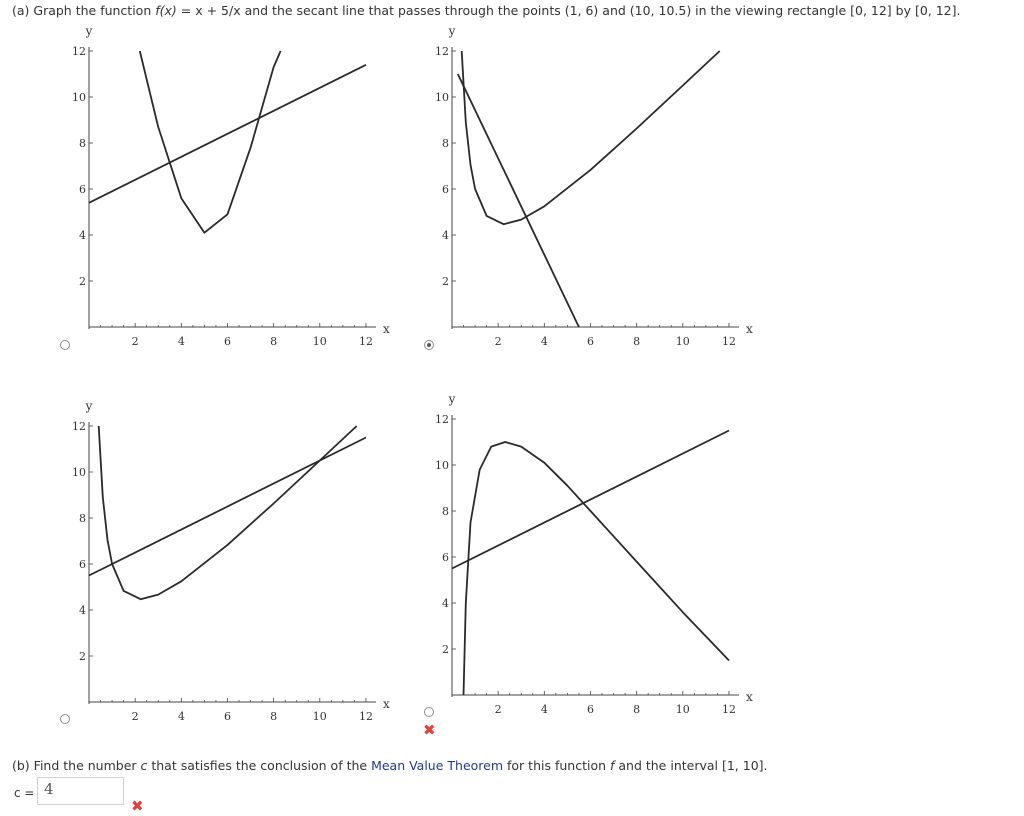 The width and height of the screenshot is (1024, 816). What do you see at coordinates (82, 564) in the screenshot?
I see `graph3-y-tick-label: 6` at bounding box center [82, 564].